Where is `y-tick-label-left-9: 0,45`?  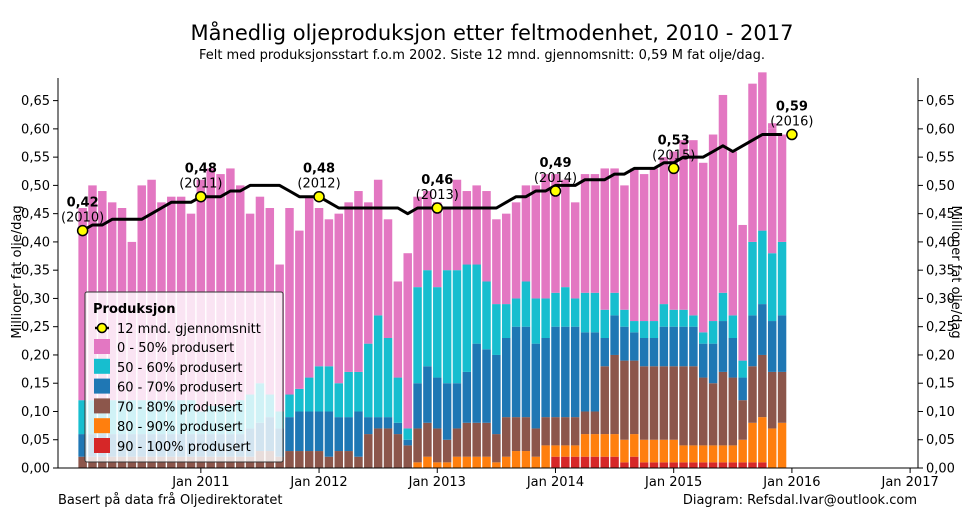
y-tick-label-left-9: 0,45 is located at coordinates (35, 214).